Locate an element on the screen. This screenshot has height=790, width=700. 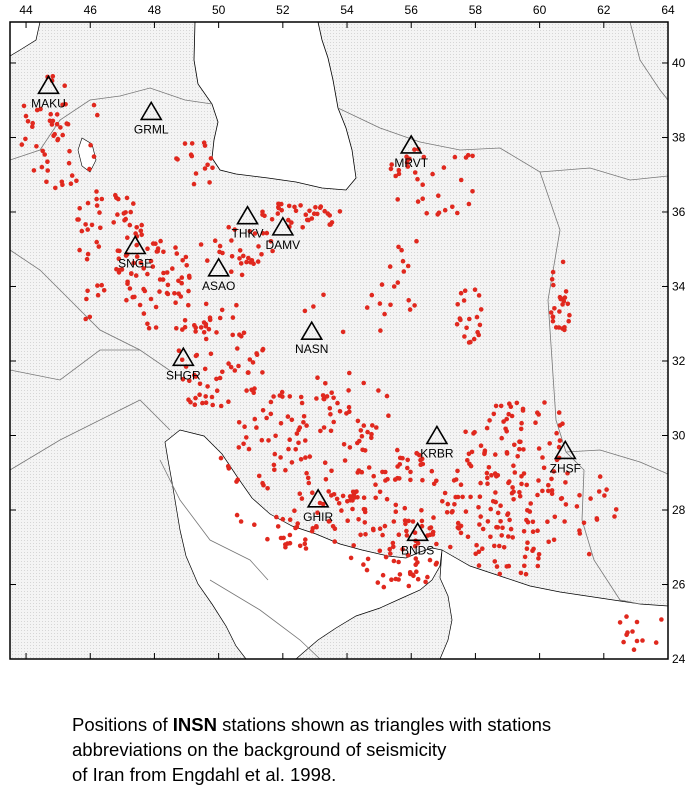
station-nasn: NASN is located at coordinates (311, 338).